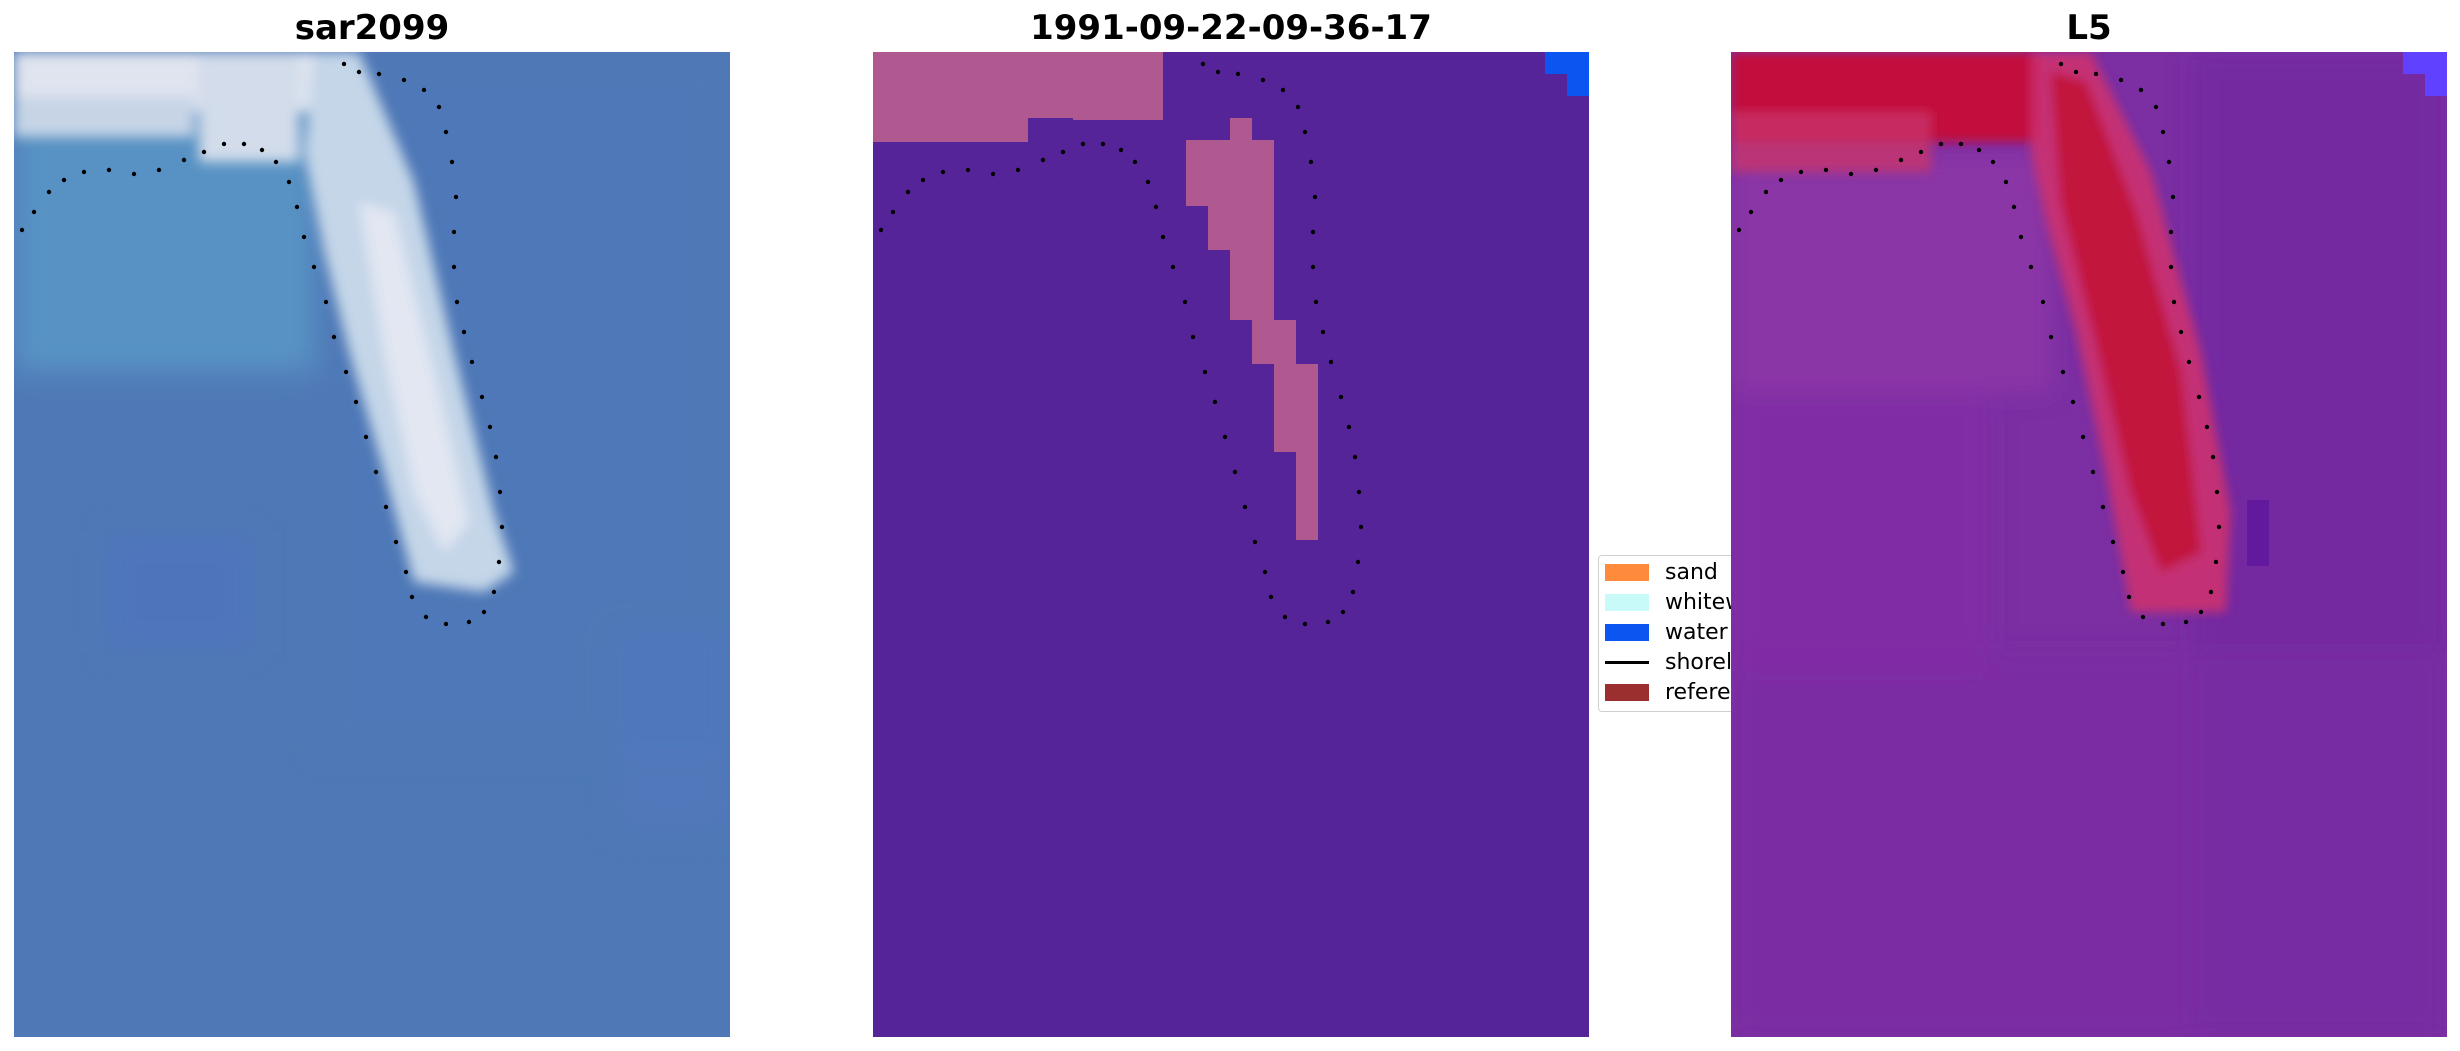 Image resolution: width=2460 pixels, height=1051 pixels. What do you see at coordinates (372, 28) in the screenshot?
I see `panel-title-rgb: sar2099` at bounding box center [372, 28].